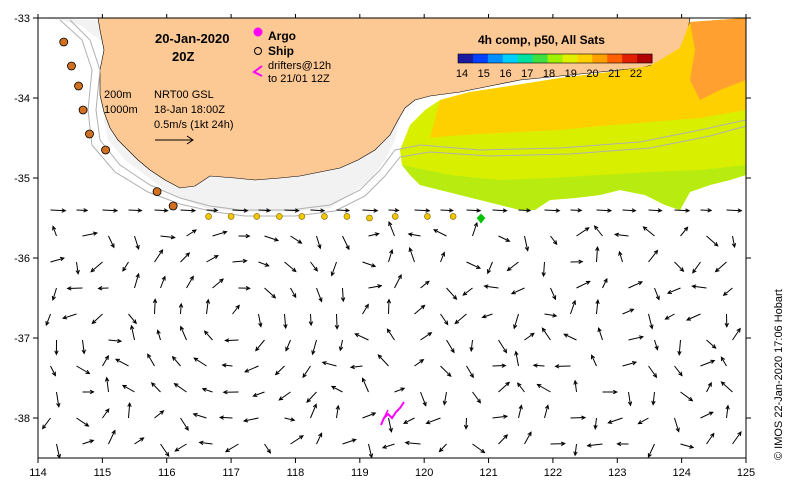 The width and height of the screenshot is (790, 492). I want to click on product-label: NRT00 GSL, so click(184, 95).